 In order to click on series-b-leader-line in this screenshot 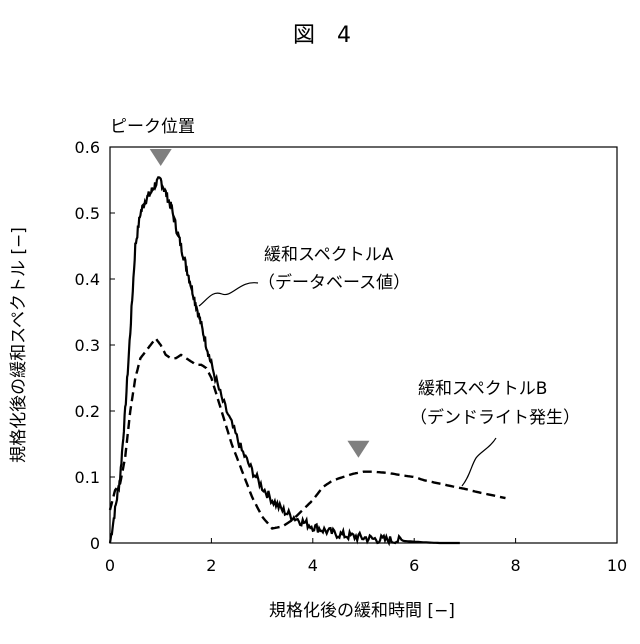, I will do `click(479, 462)`.